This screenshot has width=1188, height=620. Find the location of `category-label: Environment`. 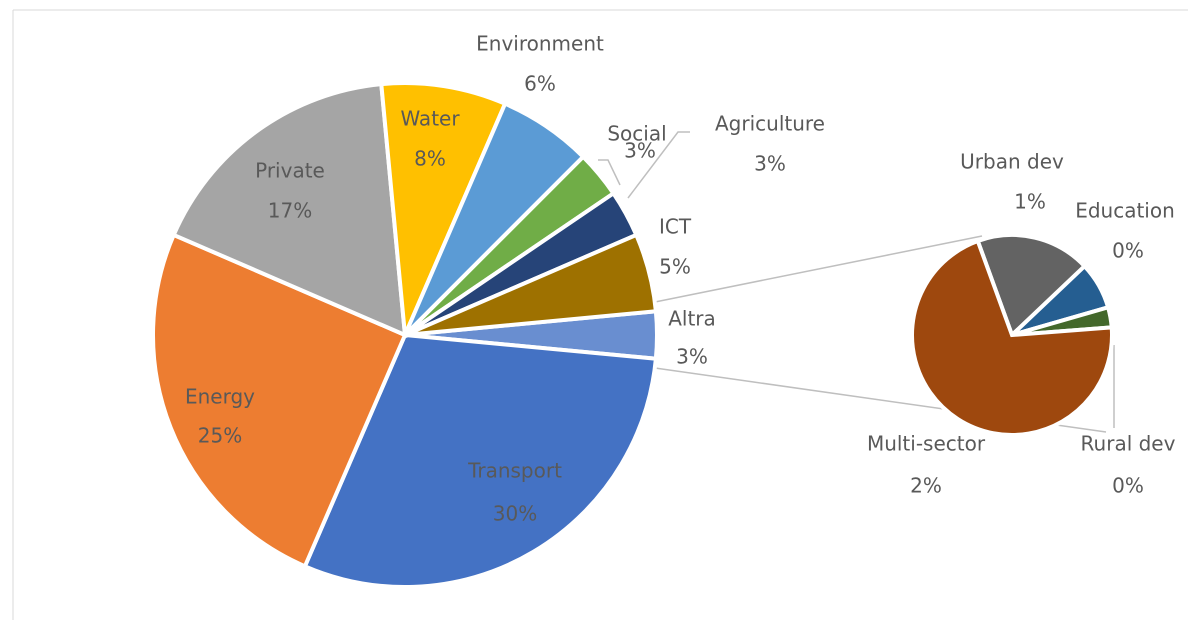

category-label: Environment is located at coordinates (540, 44).